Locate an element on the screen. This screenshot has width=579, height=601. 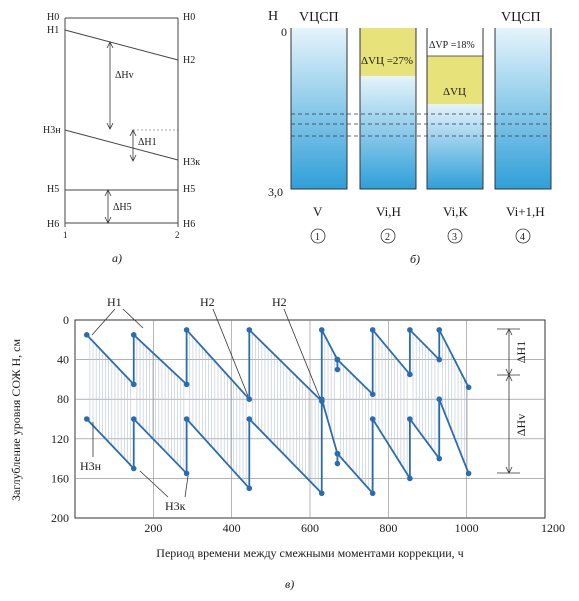
a-right-h3k: H3к is located at coordinates (191, 162).